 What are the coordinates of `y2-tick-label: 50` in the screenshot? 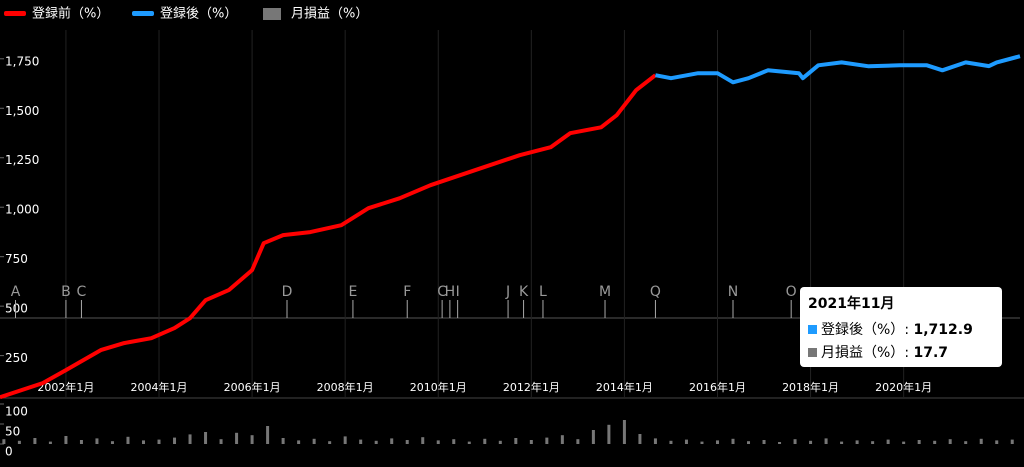 It's located at (12, 432).